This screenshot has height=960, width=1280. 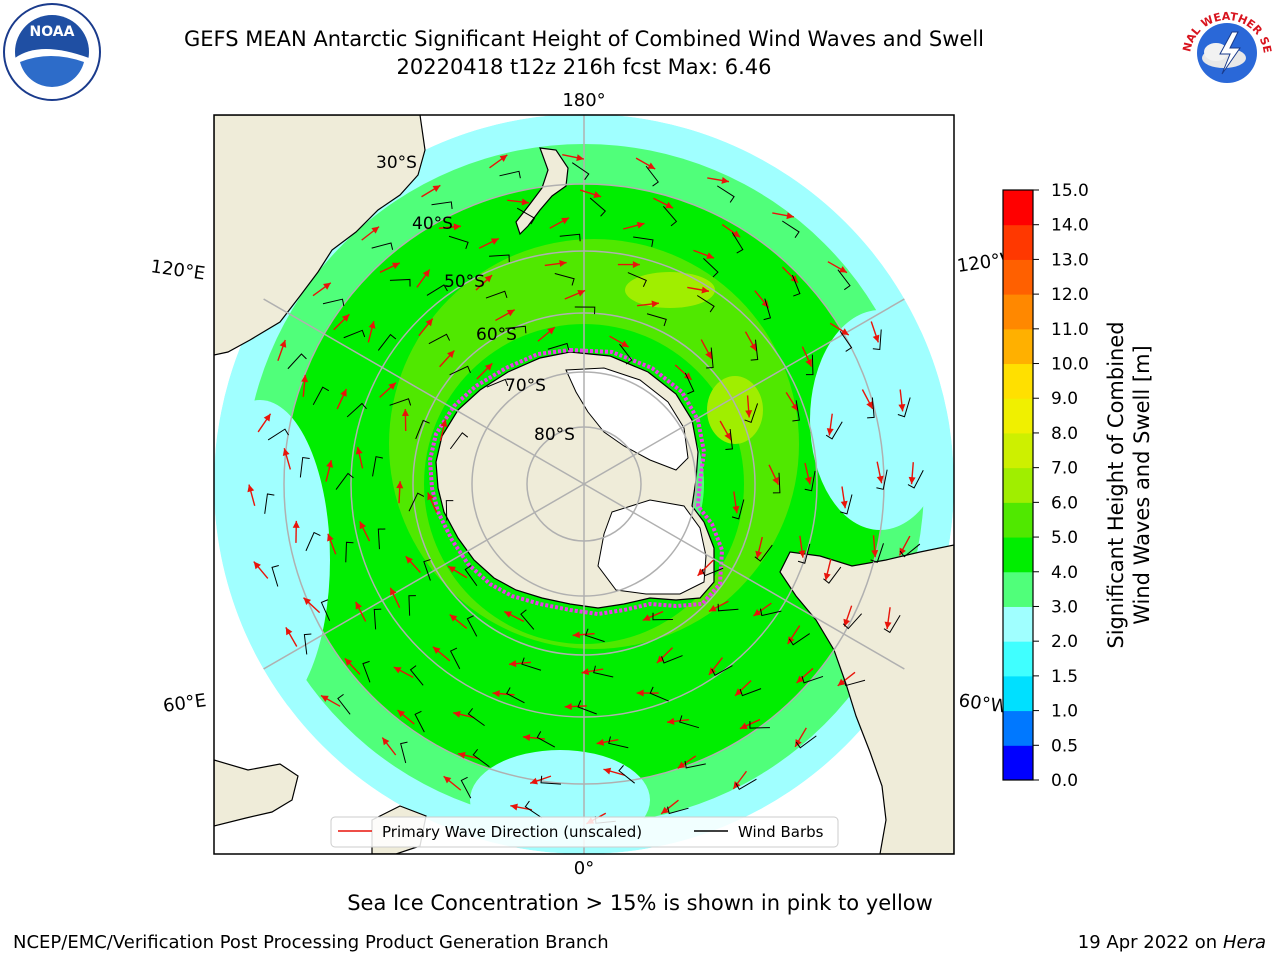 I want to click on ross-ice-shelf, so click(x=627, y=419).